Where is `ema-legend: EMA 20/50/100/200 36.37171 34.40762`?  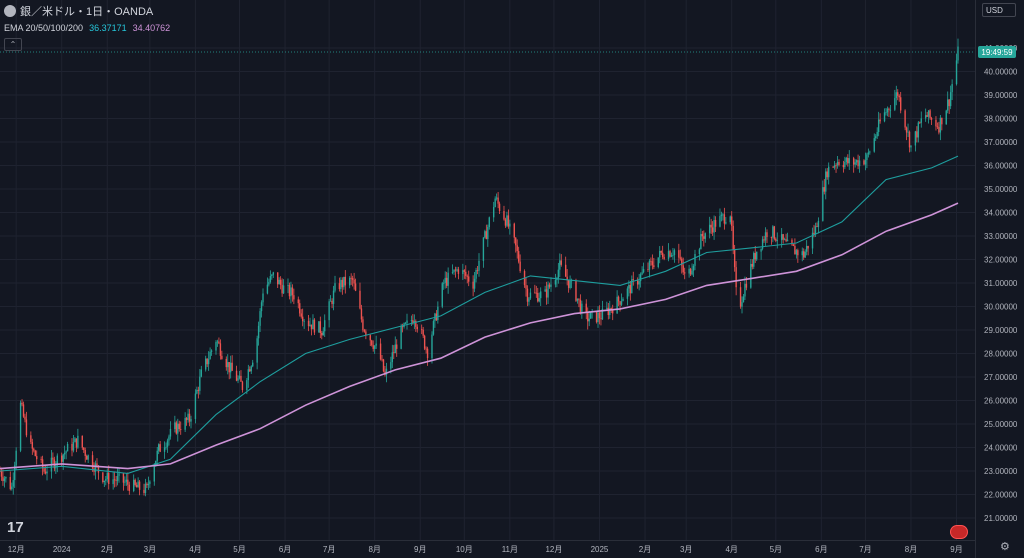
ema-legend: EMA 20/50/100/200 36.37171 34.40762 is located at coordinates (87, 28).